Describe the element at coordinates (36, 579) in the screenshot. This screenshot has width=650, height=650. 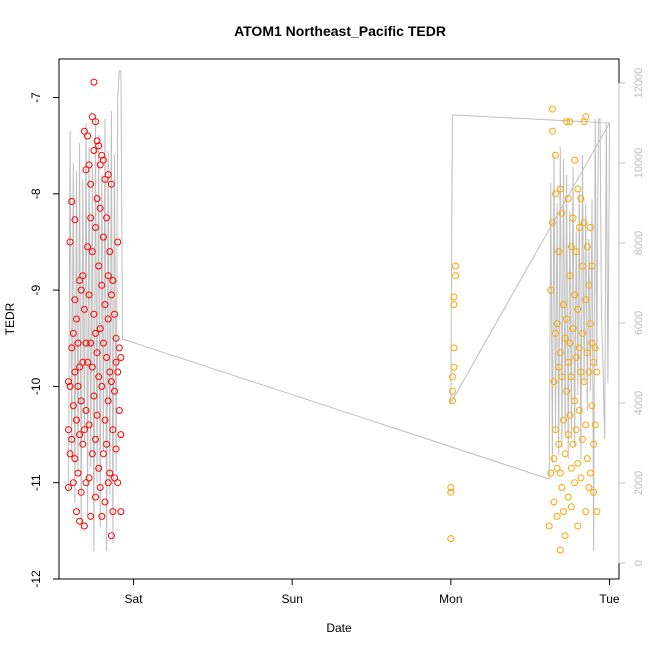
I see `y-tick-label: -12` at that location.